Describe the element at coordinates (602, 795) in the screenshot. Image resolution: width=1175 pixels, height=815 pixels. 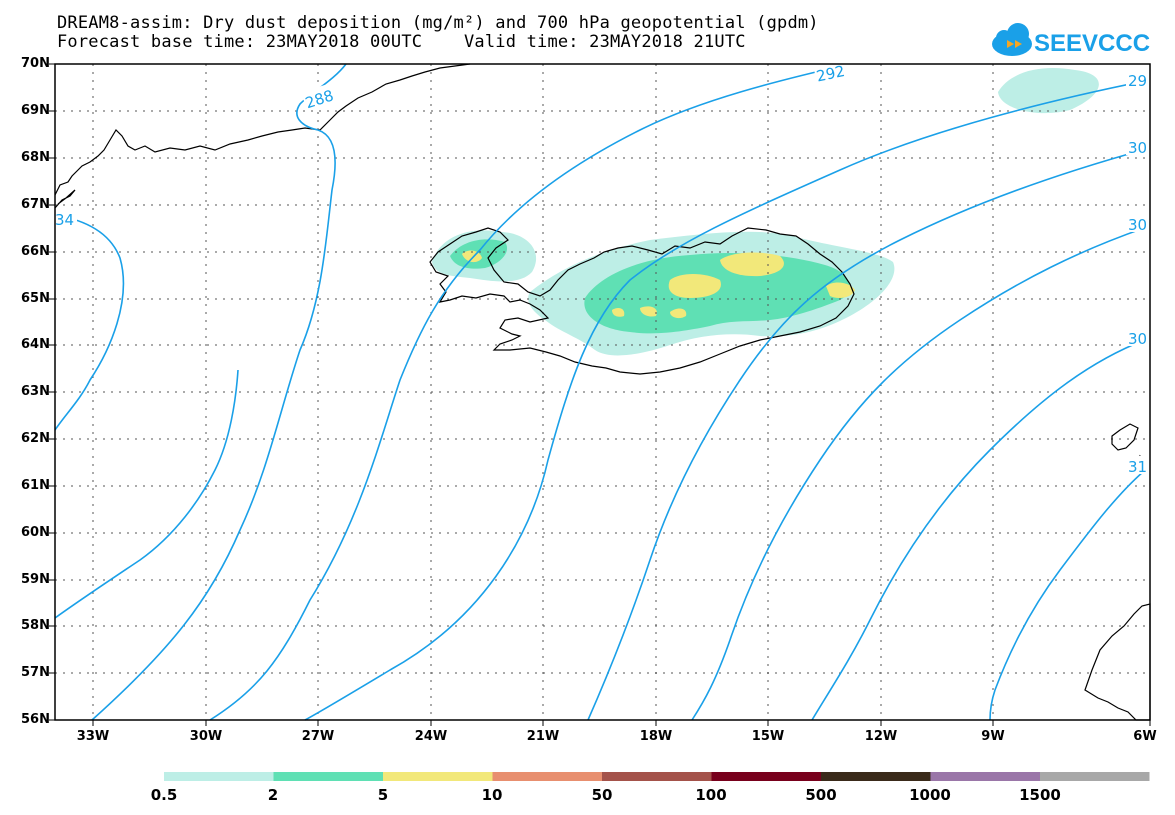
I see `colorbar-label: 50` at that location.